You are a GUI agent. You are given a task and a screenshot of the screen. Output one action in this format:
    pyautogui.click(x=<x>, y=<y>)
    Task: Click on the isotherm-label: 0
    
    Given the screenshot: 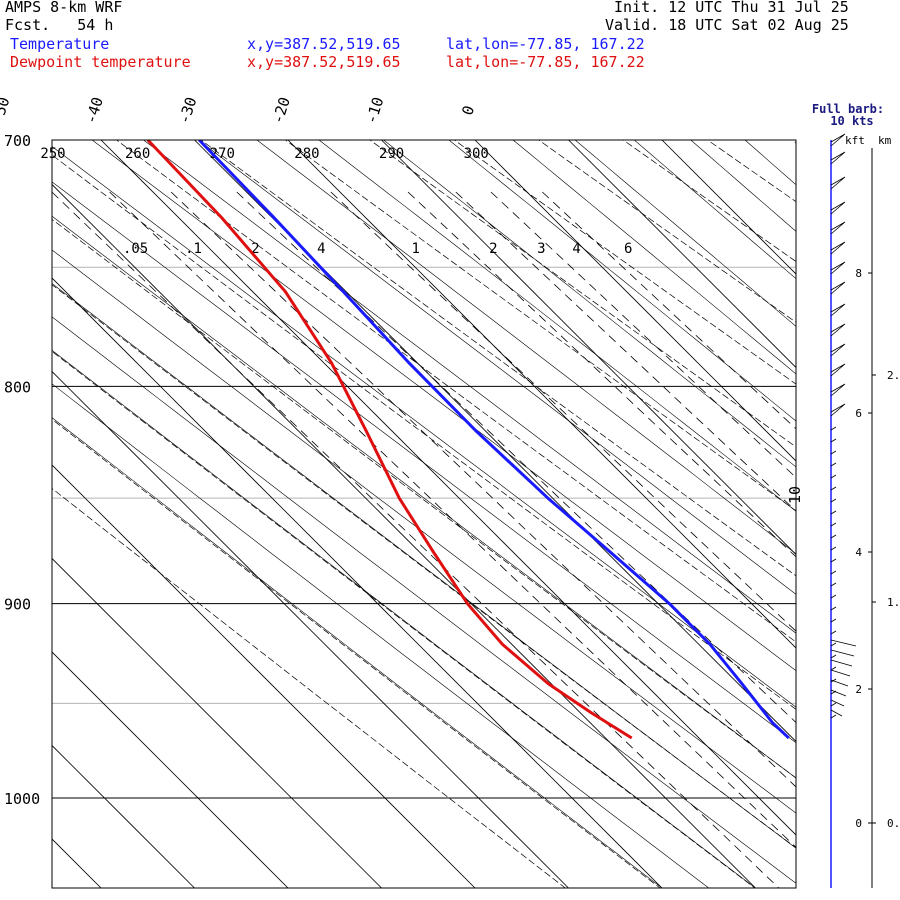 What is the action you would take?
    pyautogui.click(x=468, y=110)
    